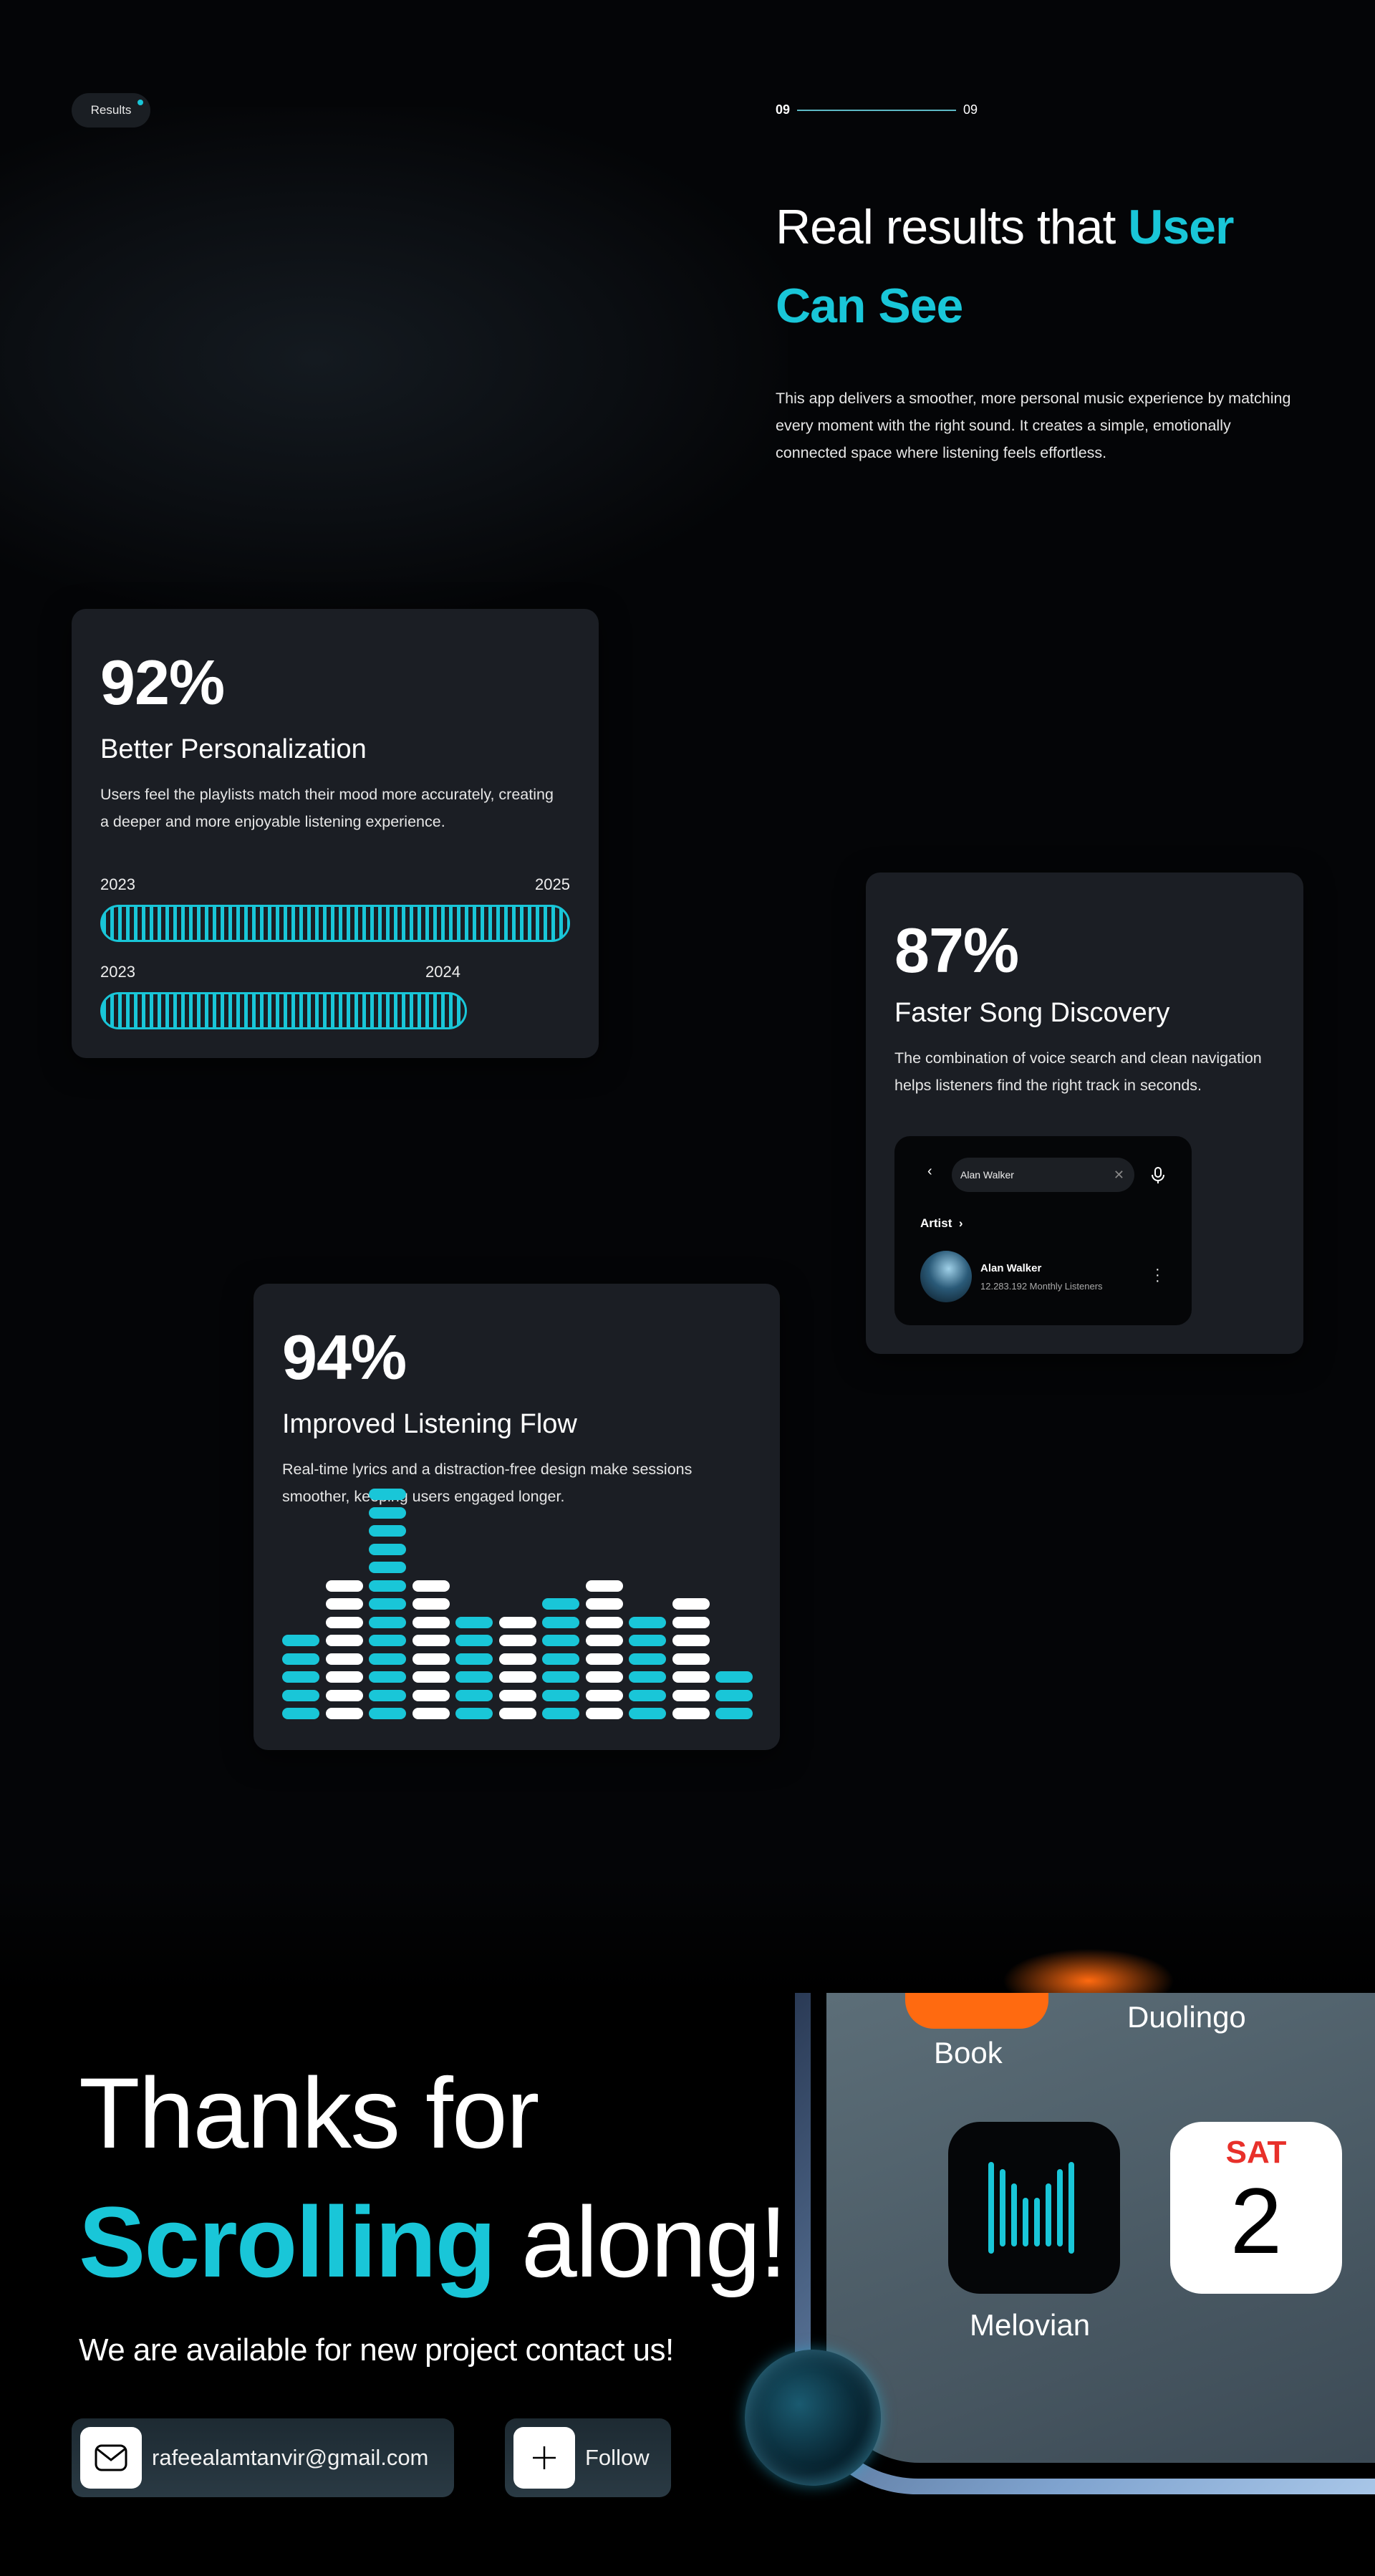 The width and height of the screenshot is (1375, 2576). What do you see at coordinates (942, 1223) in the screenshot?
I see `artist-section-link: Artist ›` at bounding box center [942, 1223].